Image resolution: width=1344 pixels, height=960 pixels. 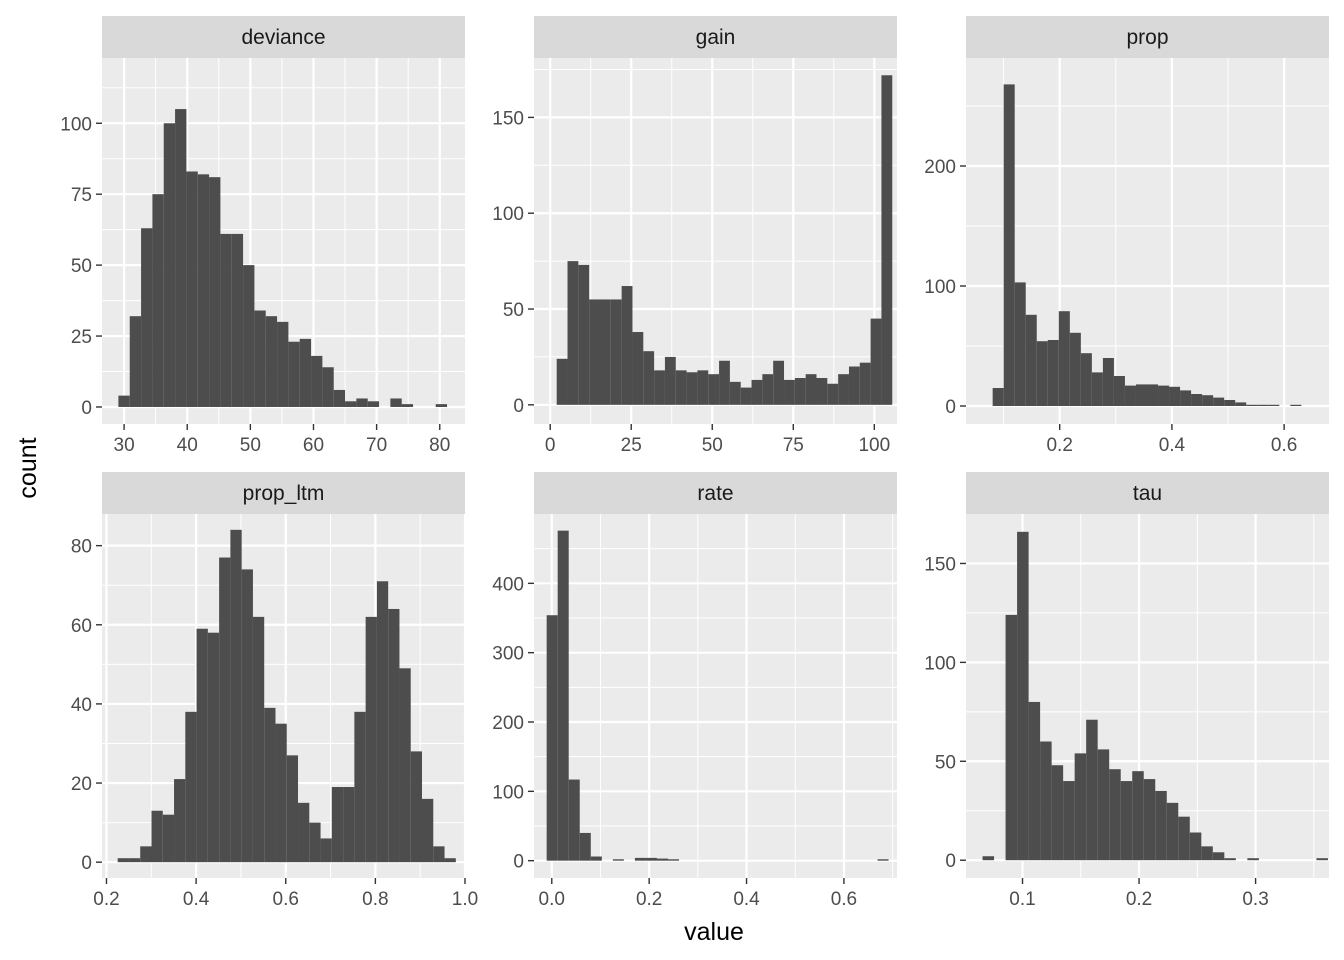 What do you see at coordinates (81, 195) in the screenshot?
I see `y-tick-label: 75` at bounding box center [81, 195].